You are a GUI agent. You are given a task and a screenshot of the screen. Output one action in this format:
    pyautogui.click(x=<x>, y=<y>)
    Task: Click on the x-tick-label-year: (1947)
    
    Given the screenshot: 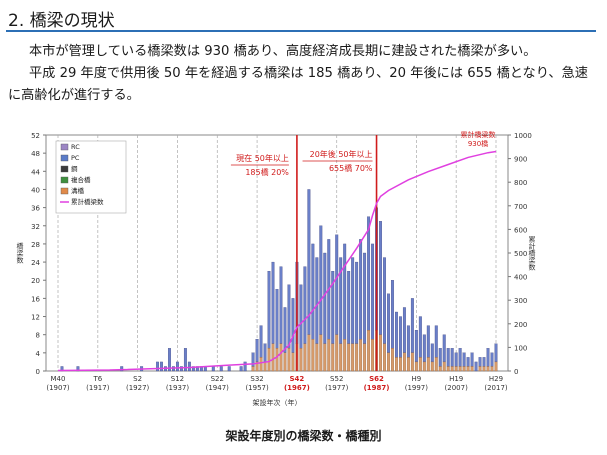 What is the action you would take?
    pyautogui.click(x=218, y=388)
    